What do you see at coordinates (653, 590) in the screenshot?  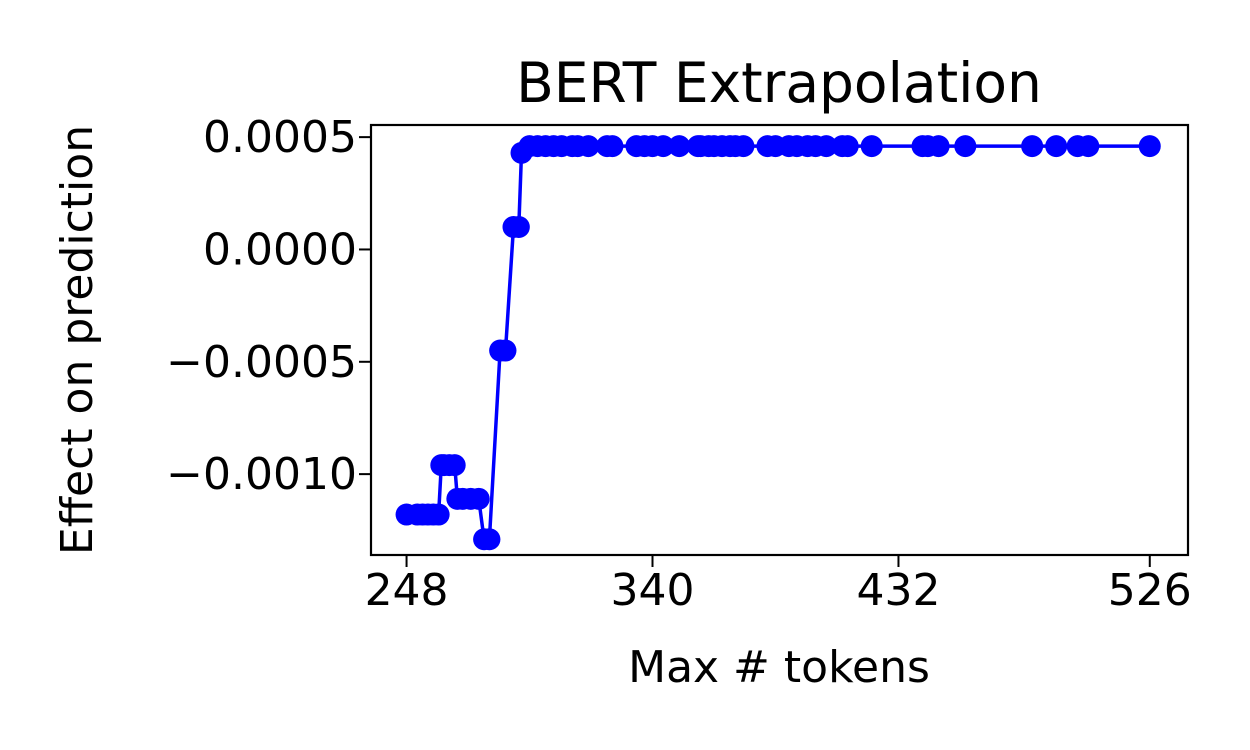 I see `x-tick-label: 340` at bounding box center [653, 590].